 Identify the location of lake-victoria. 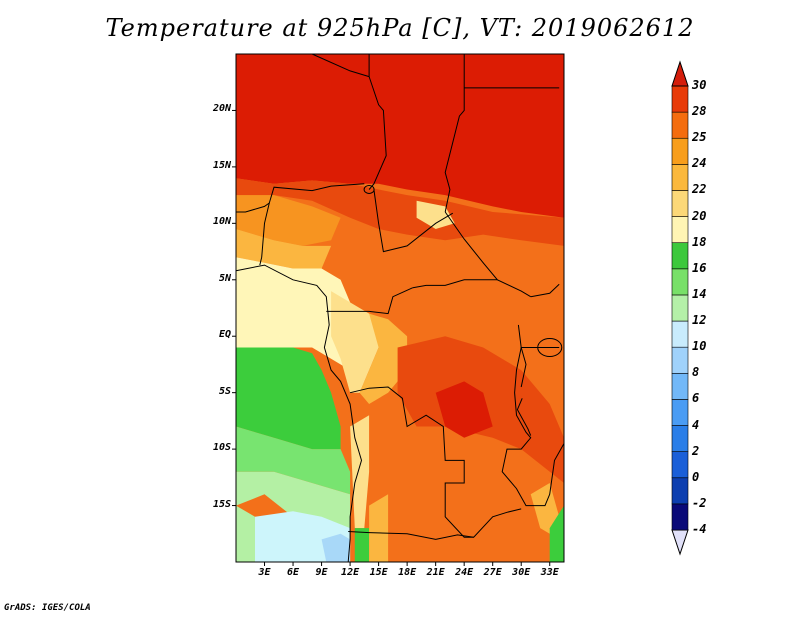
(550, 348).